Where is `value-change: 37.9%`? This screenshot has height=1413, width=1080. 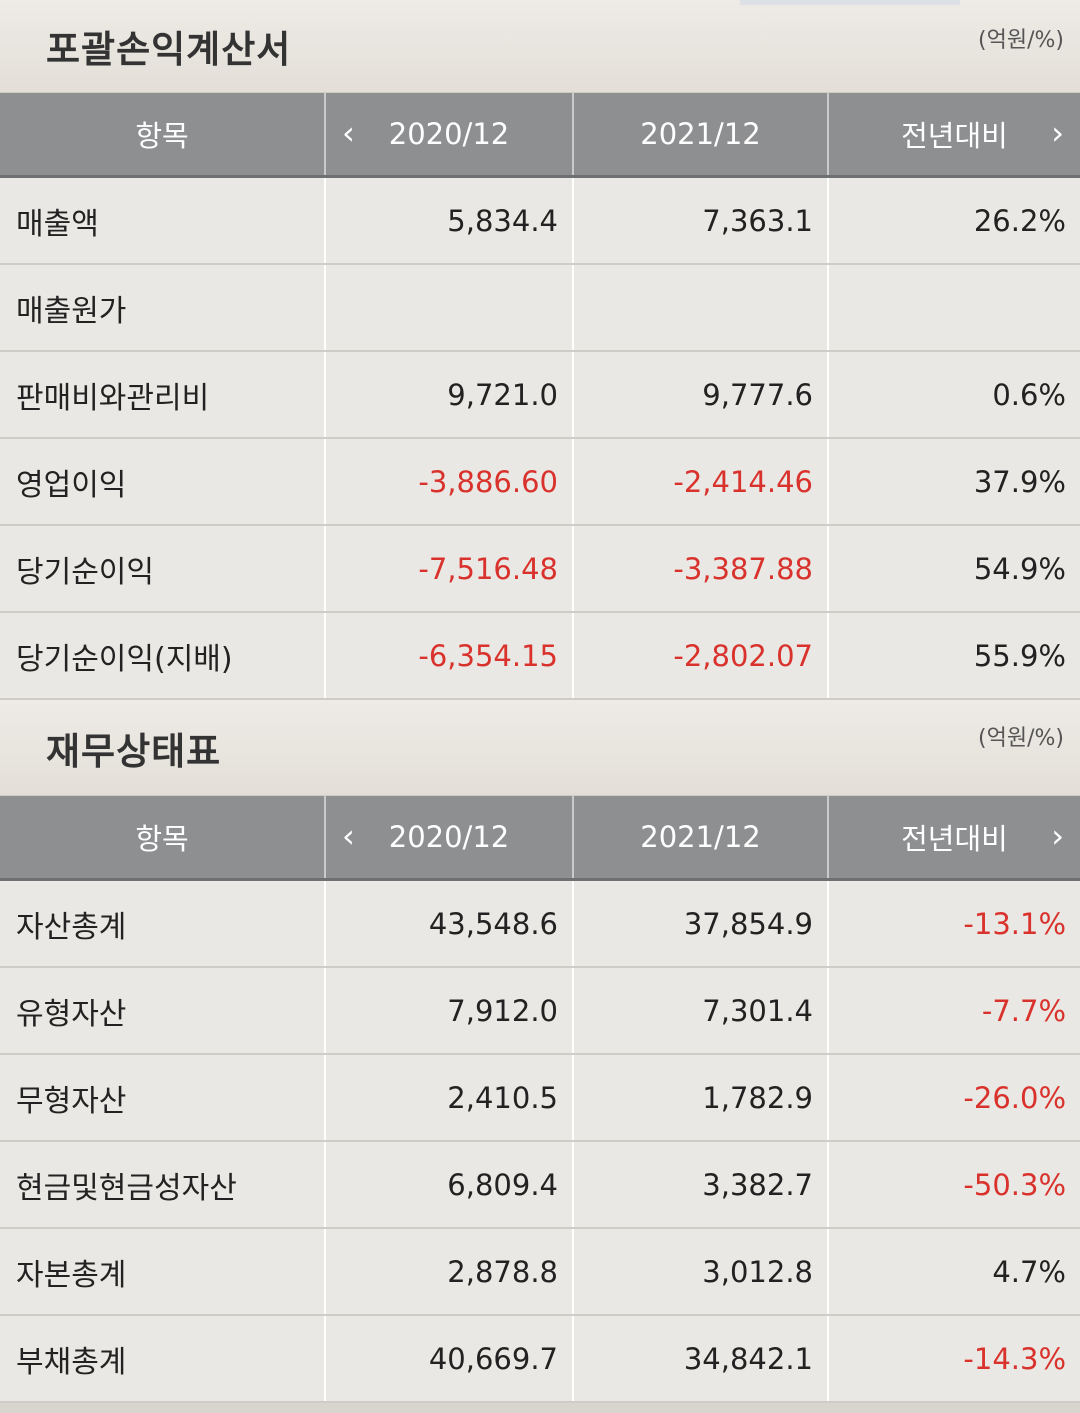 value-change: 37.9% is located at coordinates (953, 482).